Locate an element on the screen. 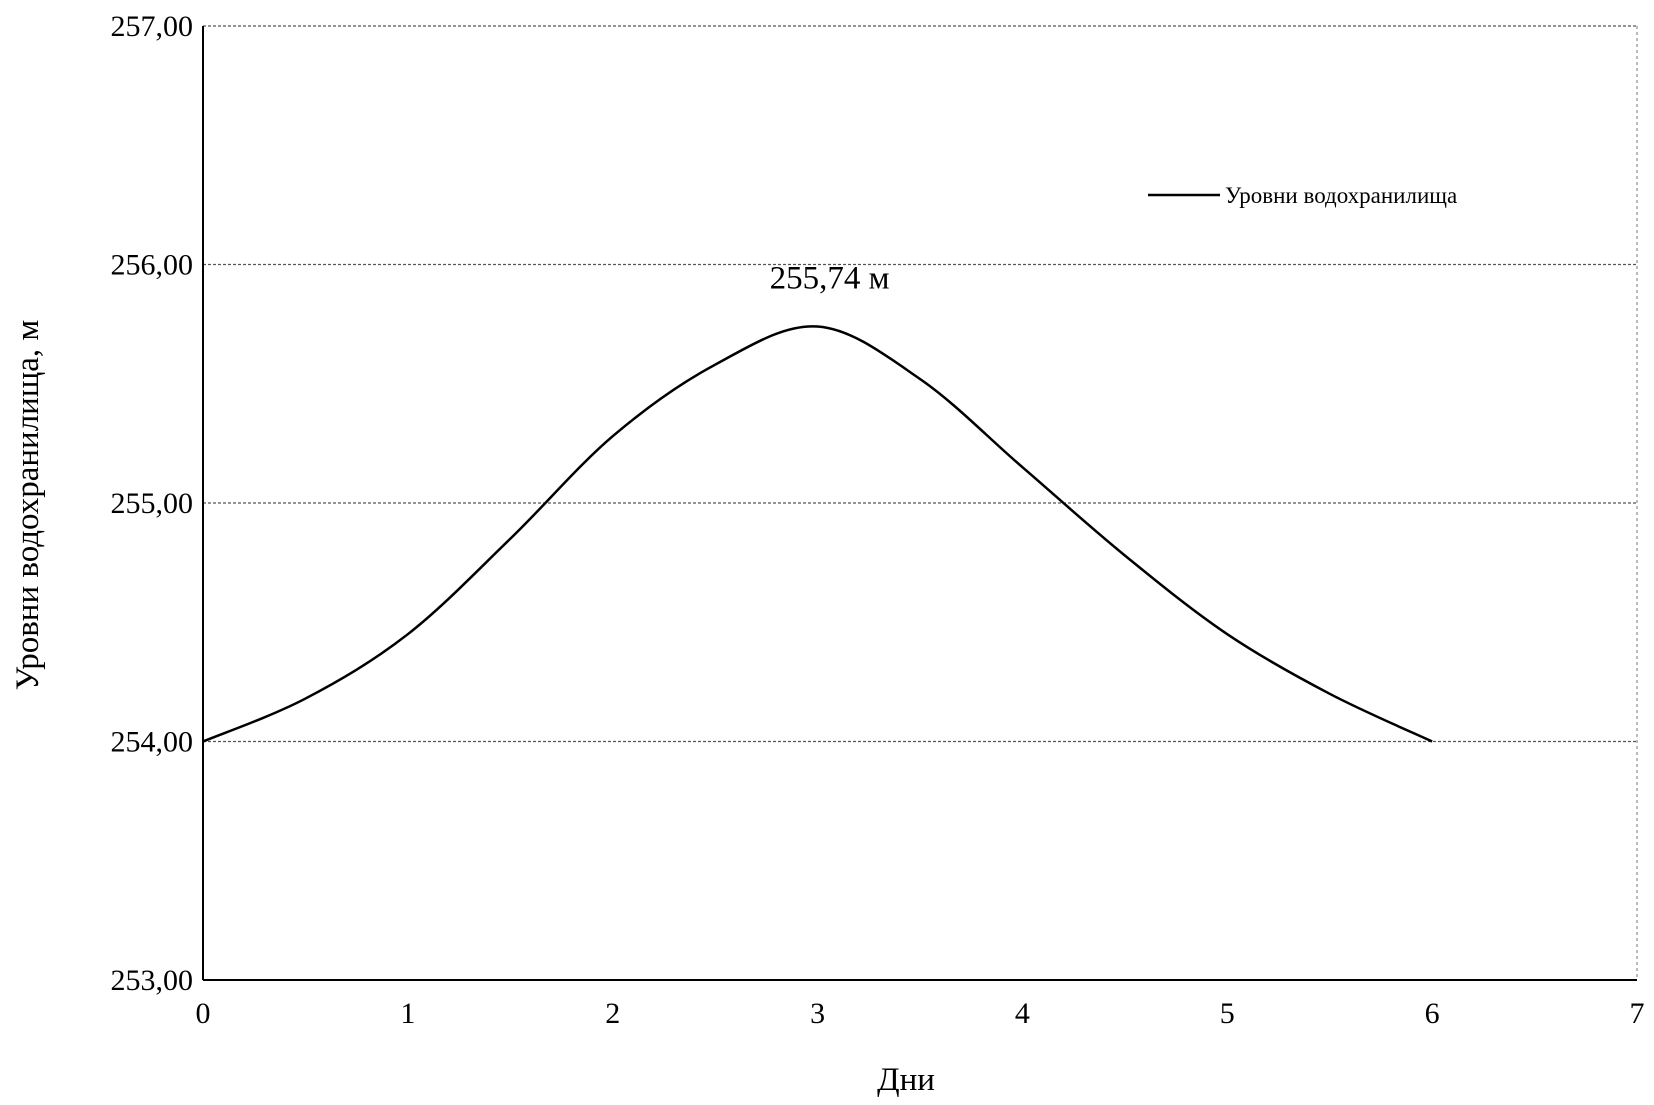 The width and height of the screenshot is (1654, 1105). annotations: 255,74 м is located at coordinates (830, 279).